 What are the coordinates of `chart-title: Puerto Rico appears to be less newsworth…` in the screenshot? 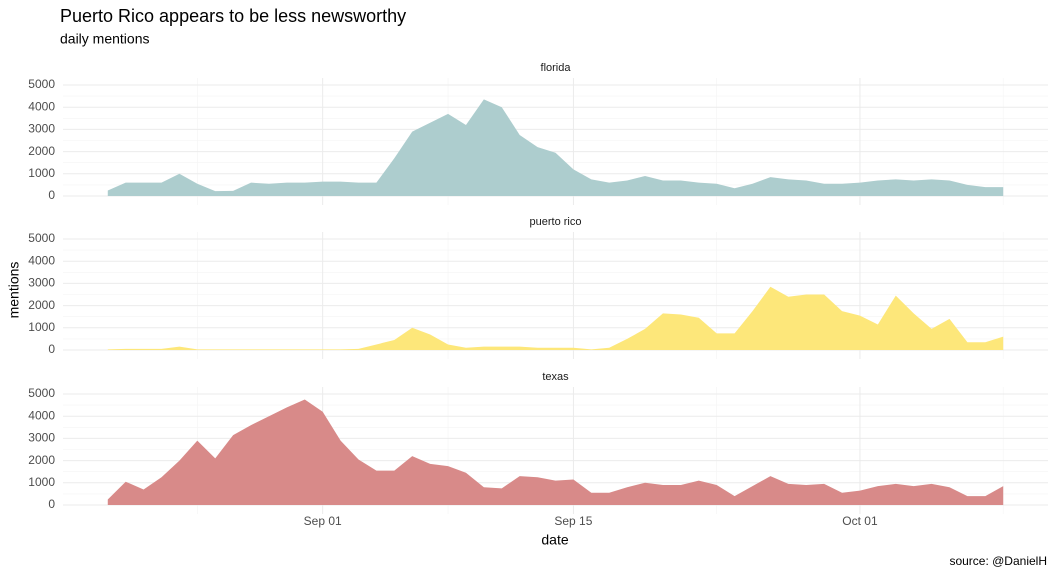 It's located at (233, 16).